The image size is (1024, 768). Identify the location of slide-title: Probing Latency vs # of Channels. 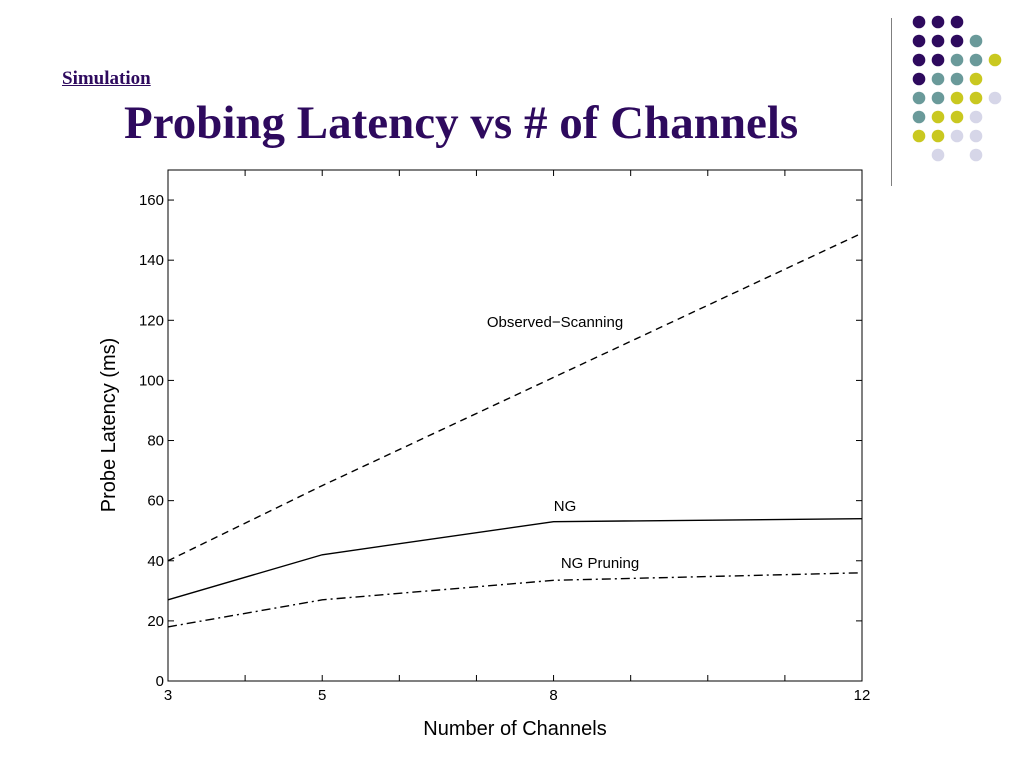
(461, 123).